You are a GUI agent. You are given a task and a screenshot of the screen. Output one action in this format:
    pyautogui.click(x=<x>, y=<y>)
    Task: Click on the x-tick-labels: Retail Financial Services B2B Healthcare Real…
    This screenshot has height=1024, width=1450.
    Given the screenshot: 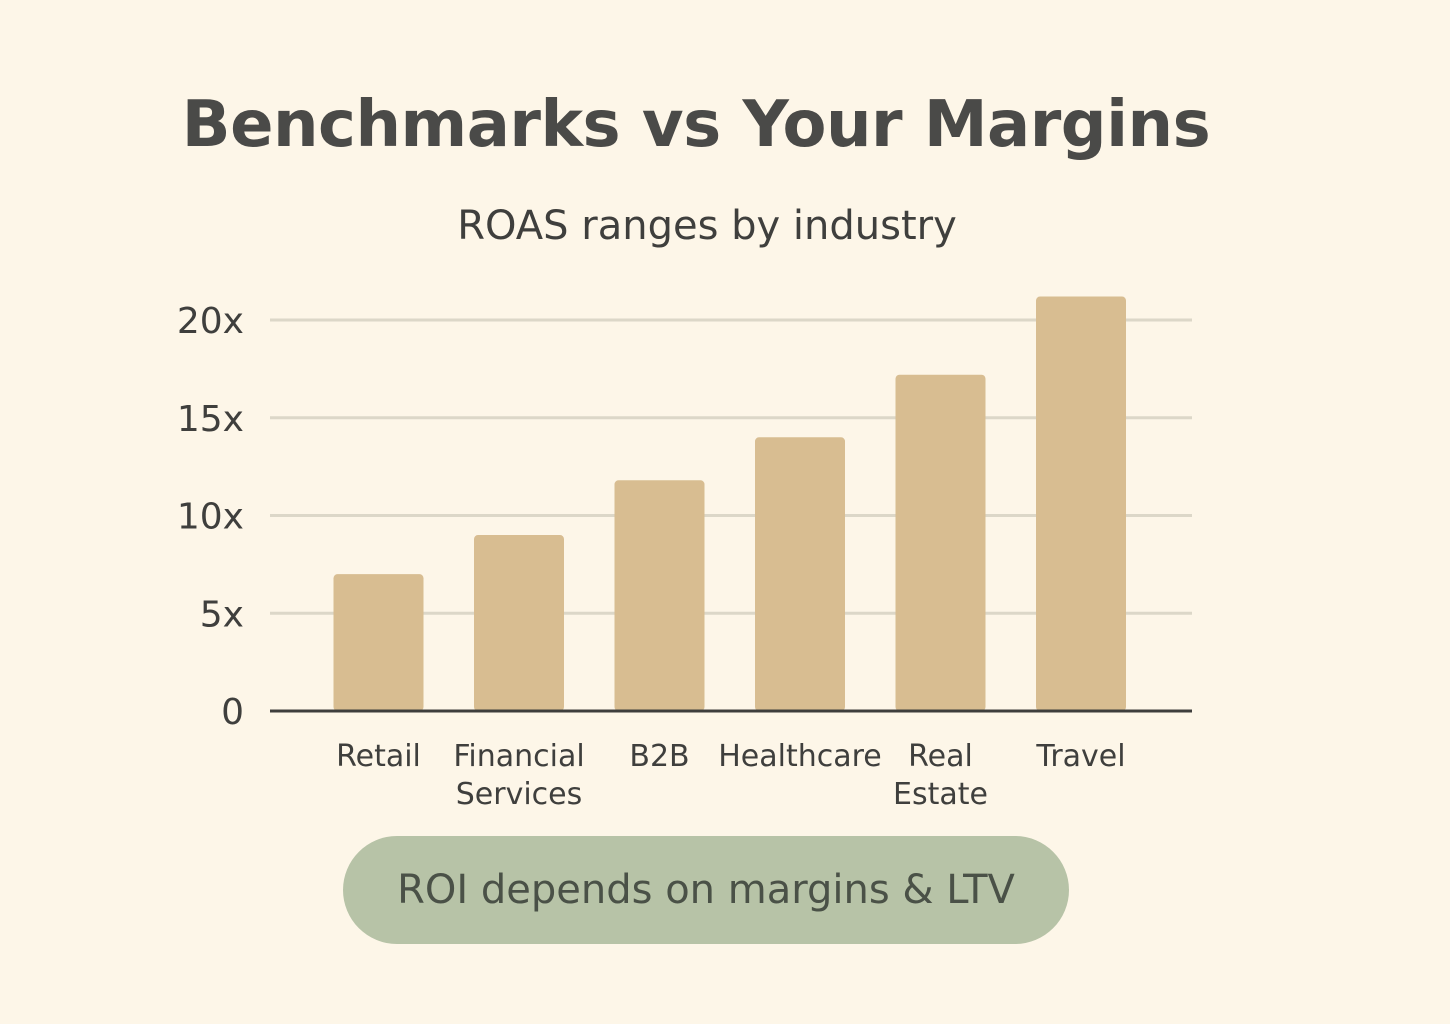 What is the action you would take?
    pyautogui.click(x=730, y=775)
    